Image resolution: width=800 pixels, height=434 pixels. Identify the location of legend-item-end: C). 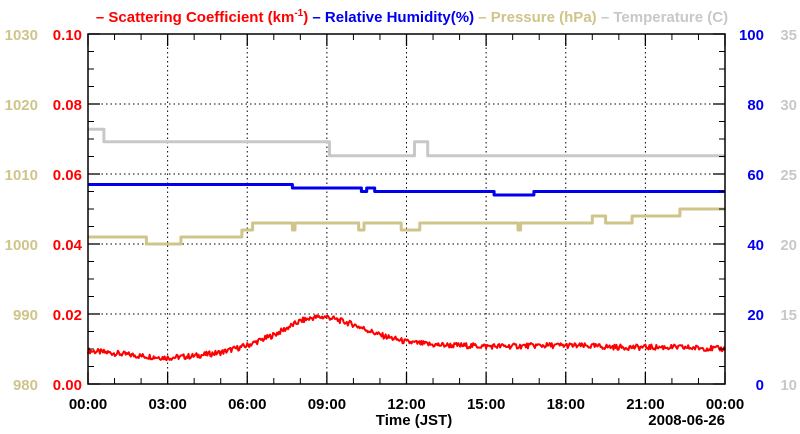
(720, 17).